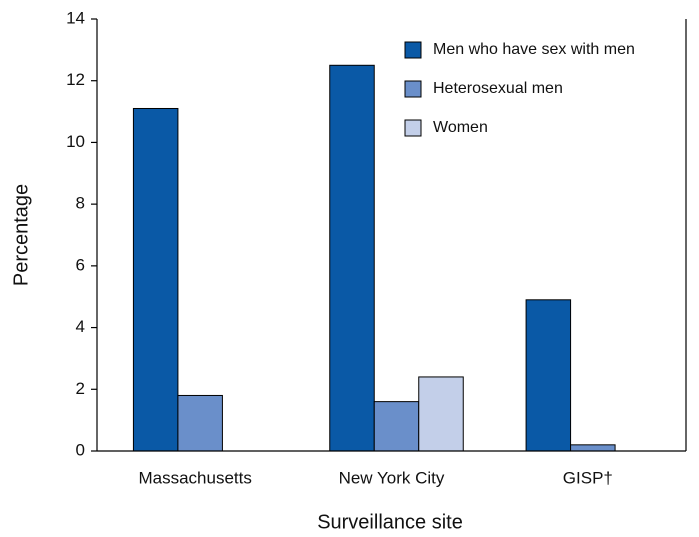 This screenshot has height=537, width=699. I want to click on y-axis-label: Percentage, so click(21, 235).